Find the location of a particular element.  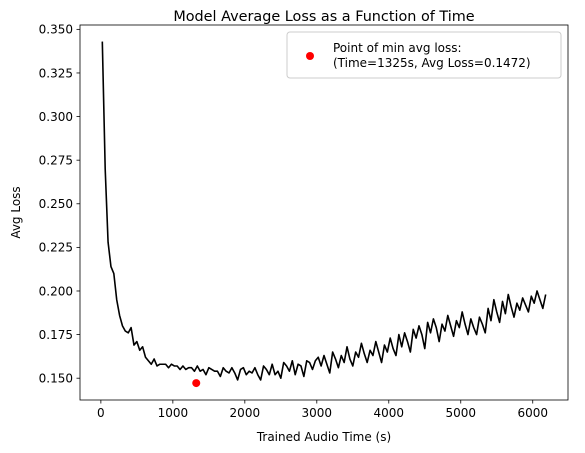

y-tick-label: 0.200 is located at coordinates (56, 291).